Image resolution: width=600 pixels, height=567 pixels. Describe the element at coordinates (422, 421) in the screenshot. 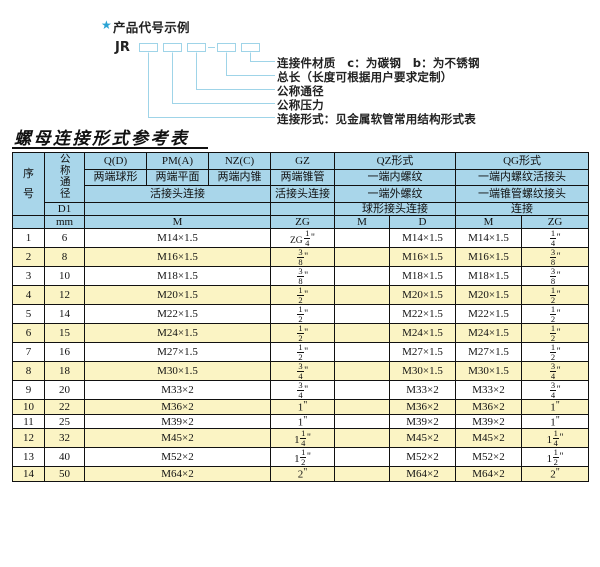

I see `cell-qz-d: M39×2` at that location.